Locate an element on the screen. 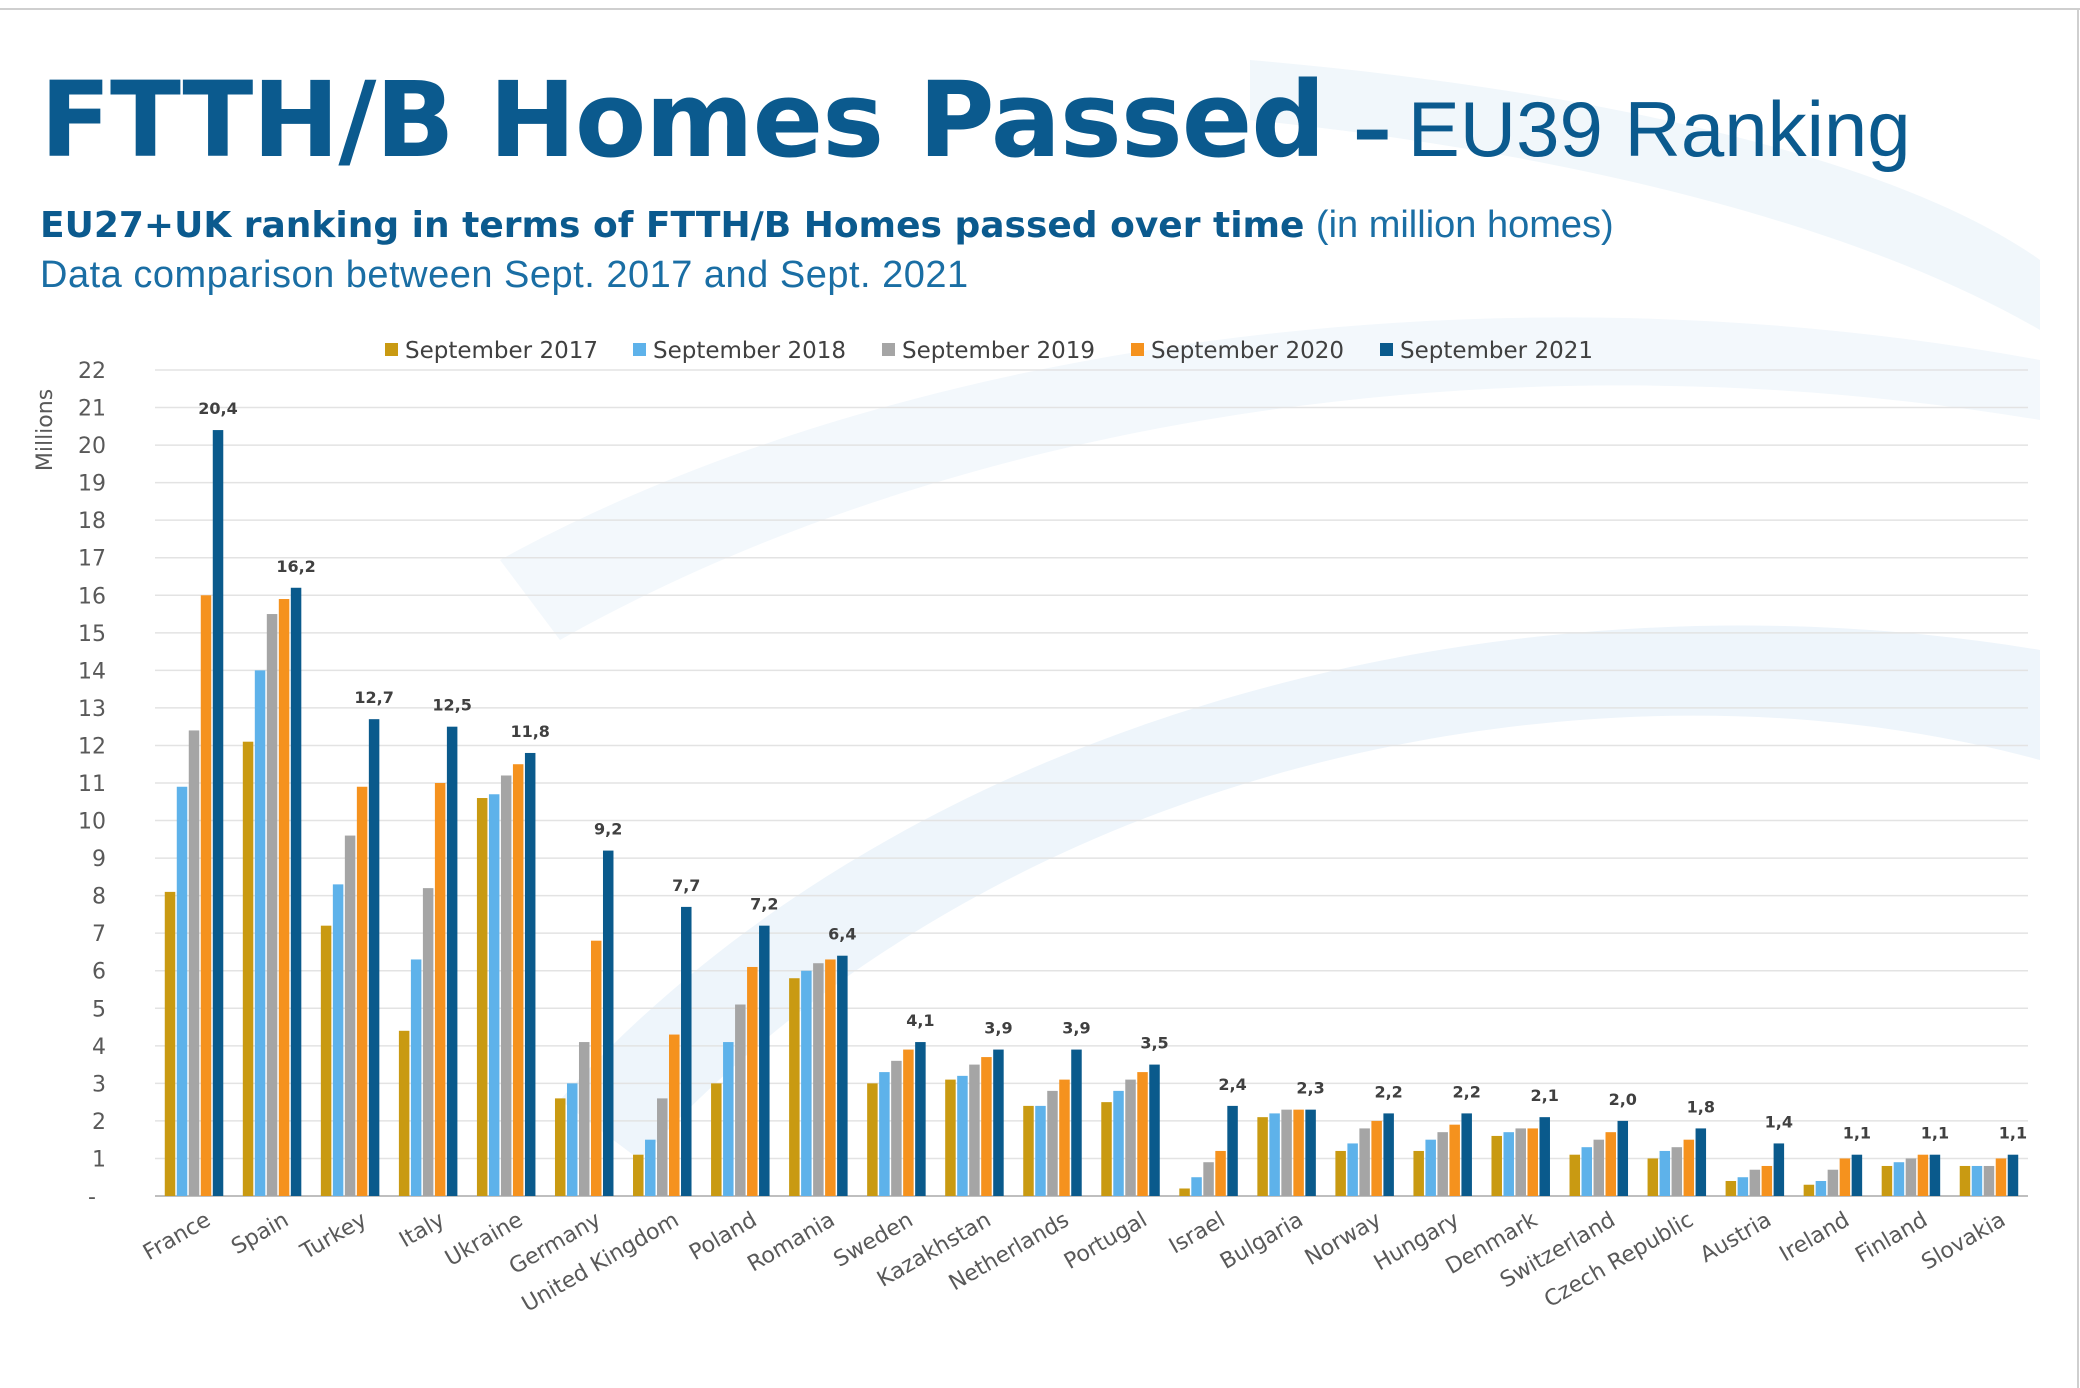  bar-austria-september-2020 is located at coordinates (1767, 1180).